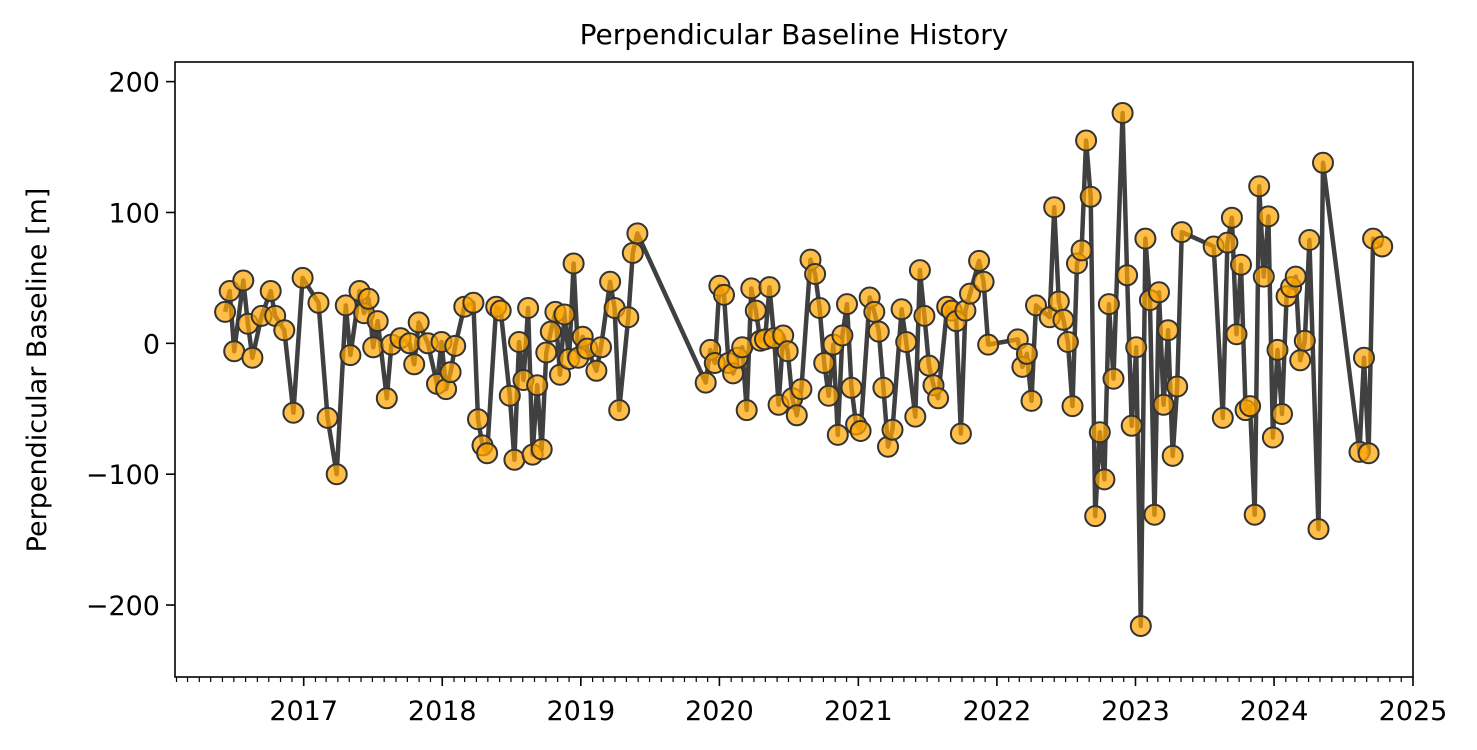 Image resolution: width=1477 pixels, height=750 pixels. I want to click on y-tick-label: 100, so click(134, 213).